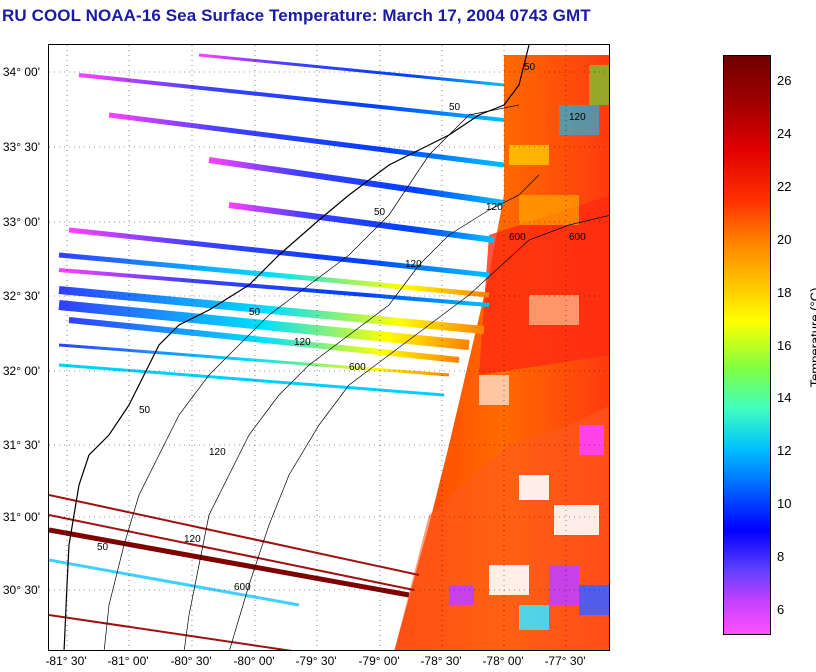  What do you see at coordinates (784, 133) in the screenshot?
I see `colorbar-tick-label: 24` at bounding box center [784, 133].